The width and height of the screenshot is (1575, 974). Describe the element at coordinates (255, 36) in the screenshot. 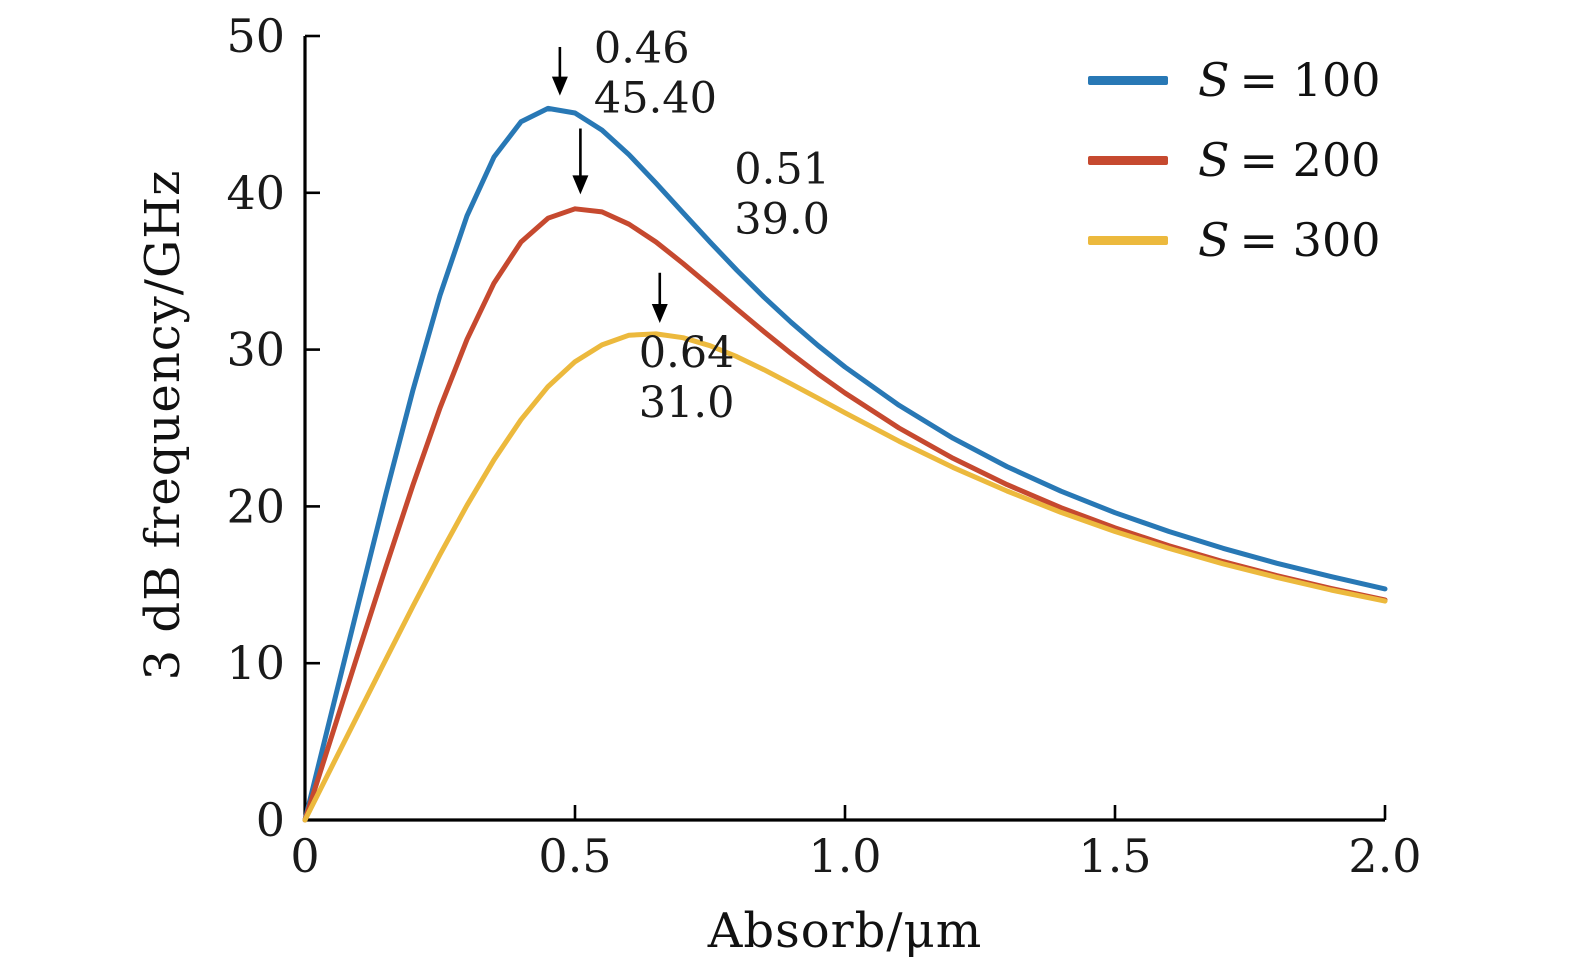

I see `svg-text: 50` at that location.